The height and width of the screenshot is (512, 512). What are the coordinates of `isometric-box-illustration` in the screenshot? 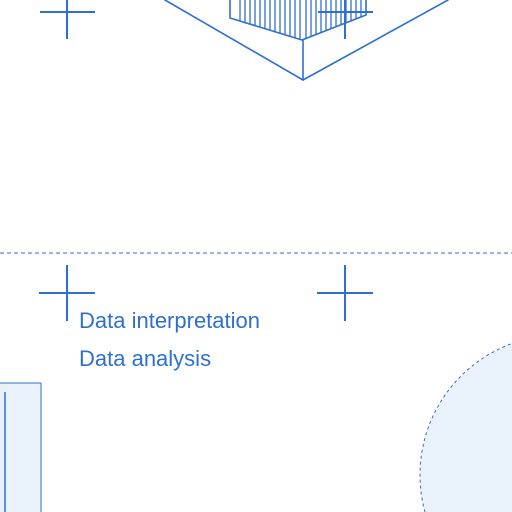 It's located at (306, 40).